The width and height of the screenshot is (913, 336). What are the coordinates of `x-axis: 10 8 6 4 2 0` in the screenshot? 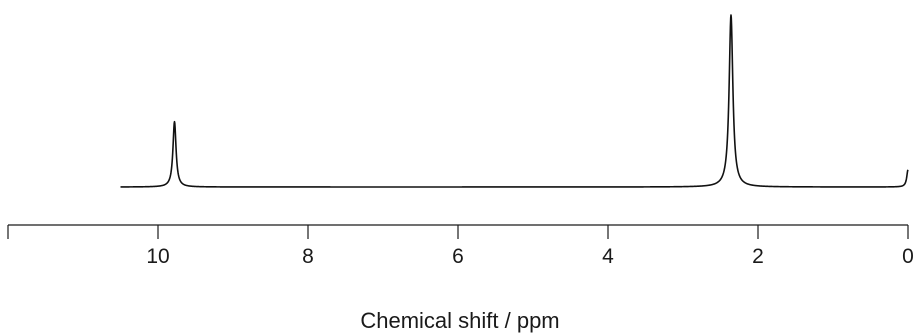 It's located at (460, 246).